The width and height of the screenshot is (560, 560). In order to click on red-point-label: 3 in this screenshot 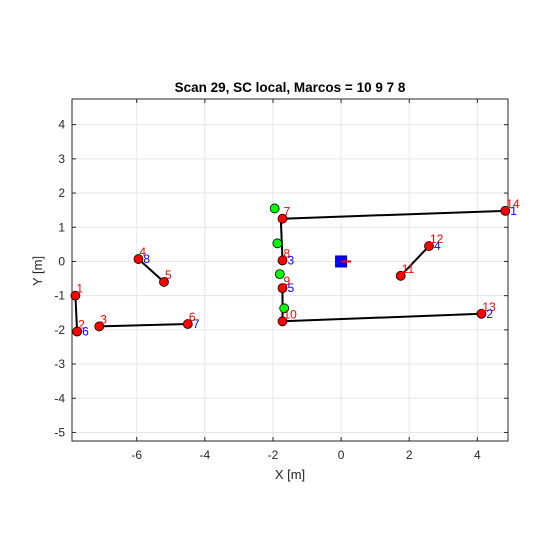, I will do `click(103, 319)`.